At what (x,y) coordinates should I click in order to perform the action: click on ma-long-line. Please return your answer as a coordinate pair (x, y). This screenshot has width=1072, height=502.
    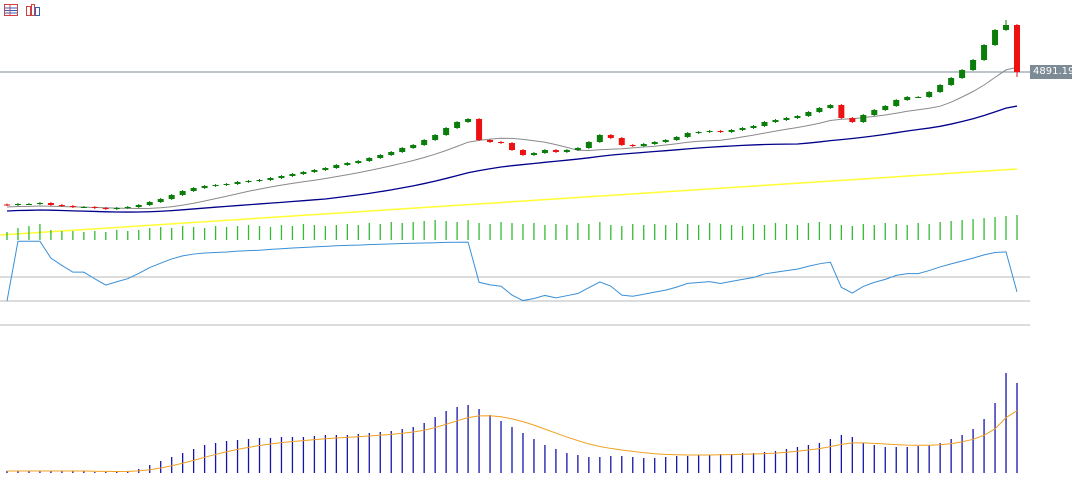
    Looking at the image, I should click on (509, 202).